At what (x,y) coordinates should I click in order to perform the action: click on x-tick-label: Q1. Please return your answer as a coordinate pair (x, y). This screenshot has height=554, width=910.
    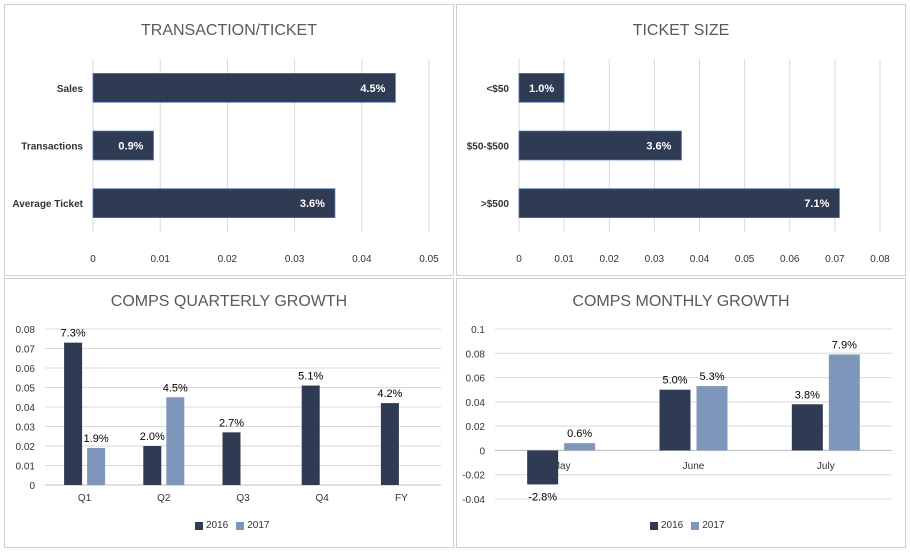
    Looking at the image, I should click on (85, 498).